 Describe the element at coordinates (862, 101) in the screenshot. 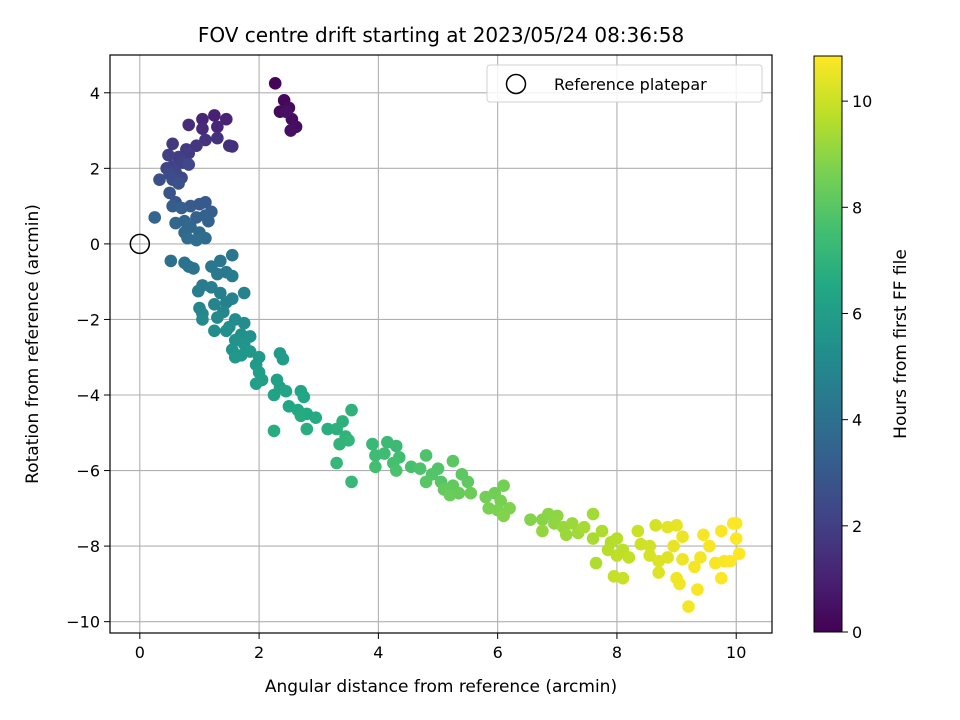

I see `colorbar-tick-label: 10` at that location.